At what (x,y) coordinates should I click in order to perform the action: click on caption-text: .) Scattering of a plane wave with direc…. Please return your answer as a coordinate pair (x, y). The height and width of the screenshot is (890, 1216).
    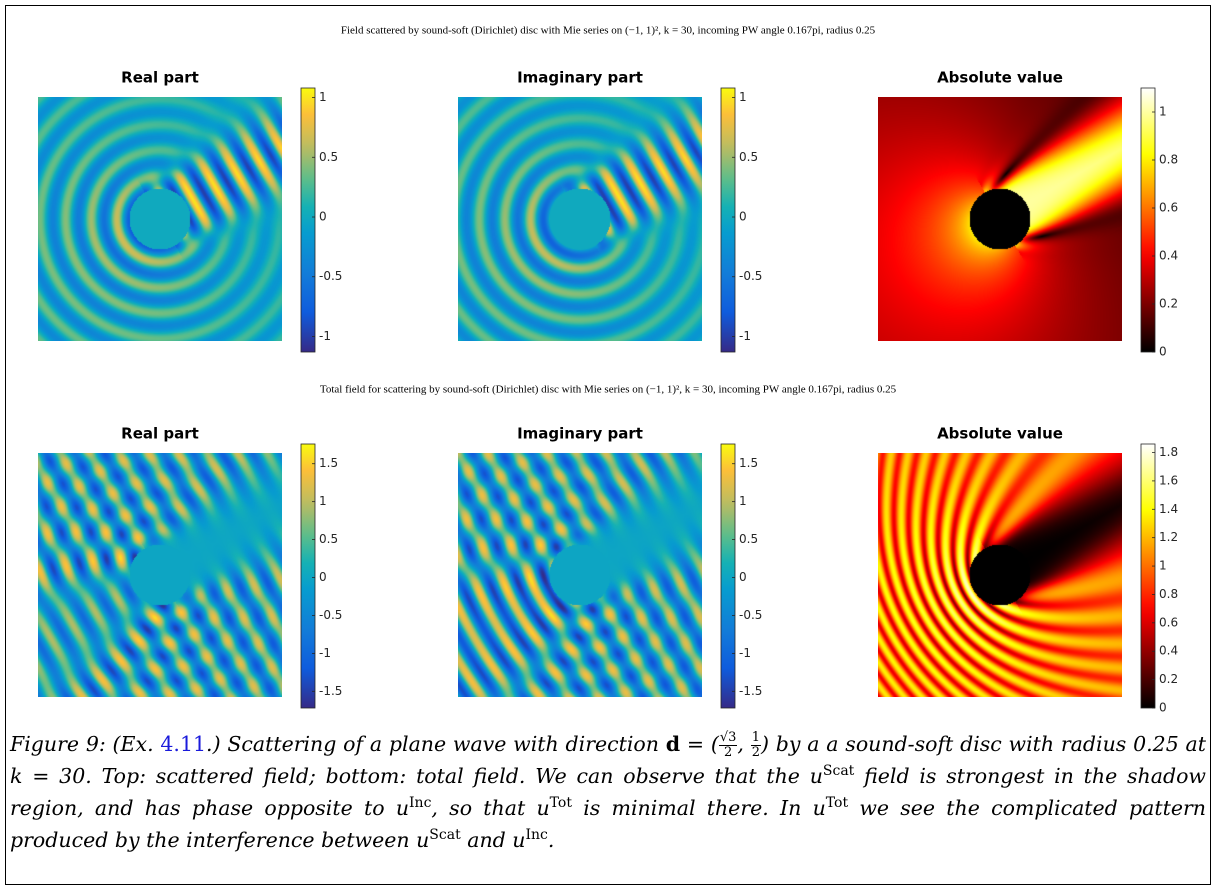
    Looking at the image, I should click on (436, 744).